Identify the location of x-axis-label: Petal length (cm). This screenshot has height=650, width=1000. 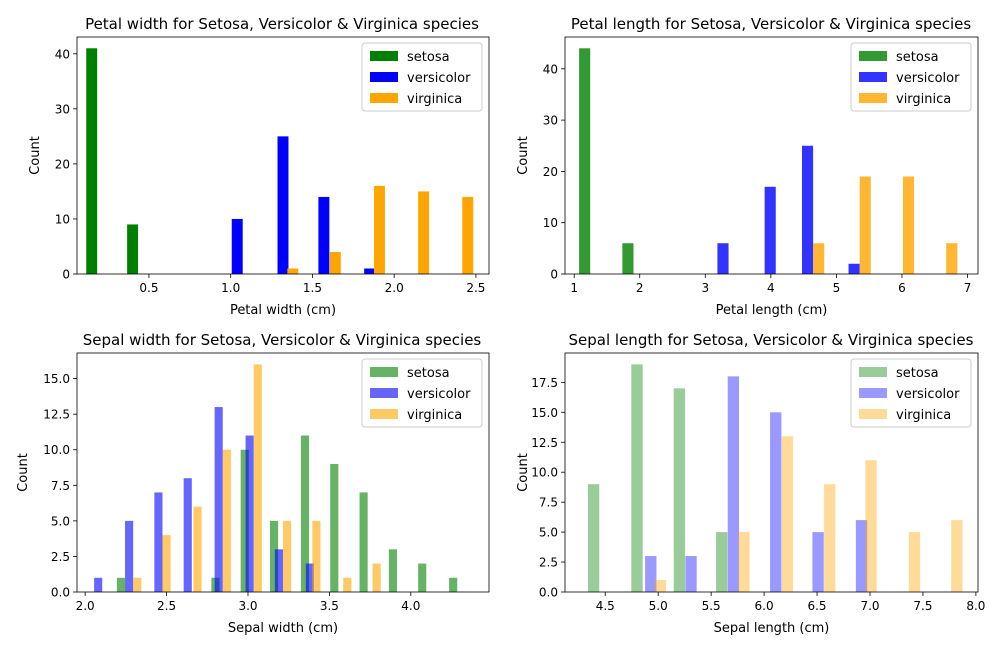
(772, 310).